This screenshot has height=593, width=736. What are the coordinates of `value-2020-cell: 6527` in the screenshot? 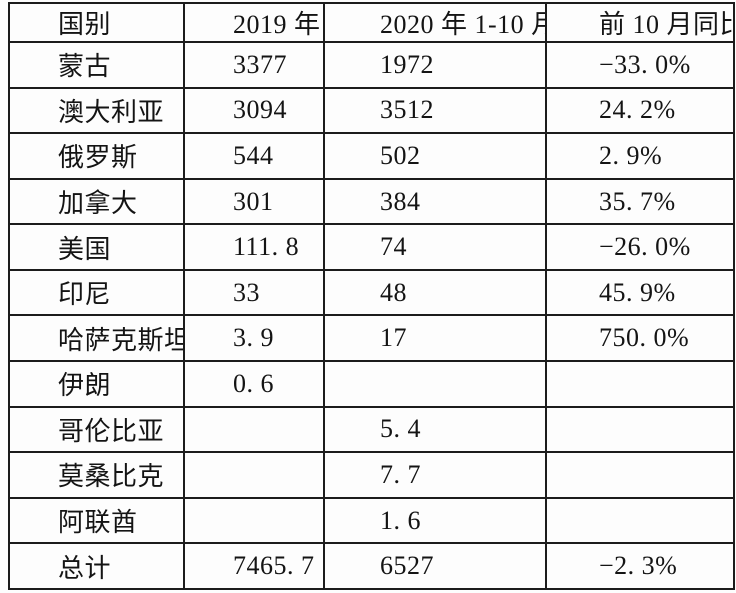 It's located at (435, 566).